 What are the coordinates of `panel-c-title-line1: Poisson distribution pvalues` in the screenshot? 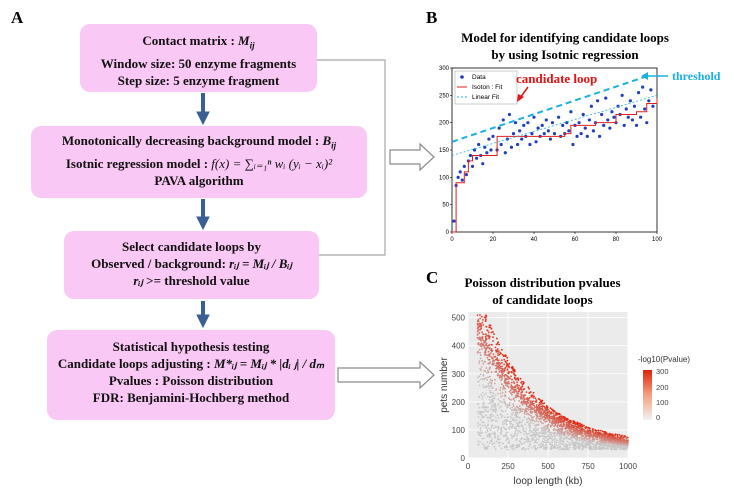 It's located at (542, 282).